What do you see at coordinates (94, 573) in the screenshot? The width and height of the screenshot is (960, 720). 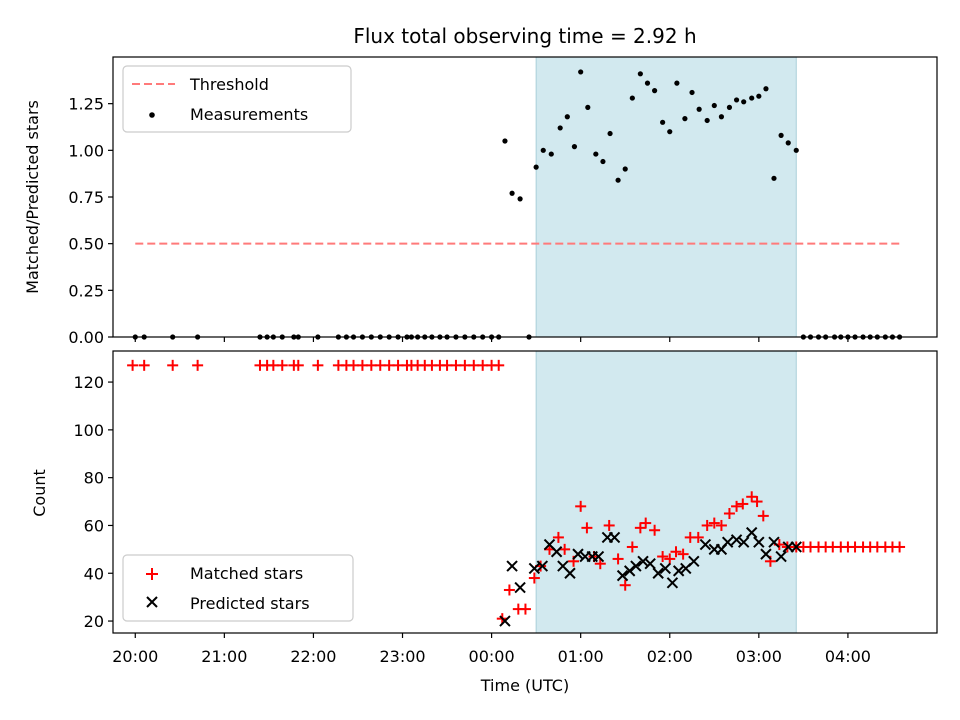 I see `bottom-y-tick-label: 40` at bounding box center [94, 573].